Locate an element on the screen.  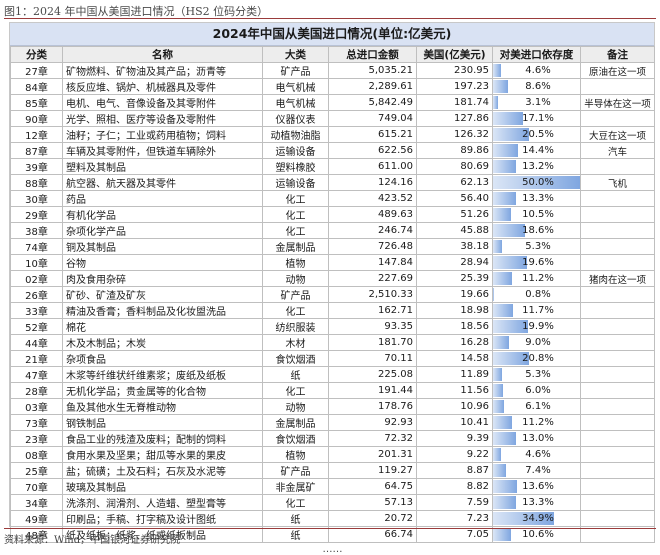
cell-category: 运输设备 is located at coordinates (296, 183).